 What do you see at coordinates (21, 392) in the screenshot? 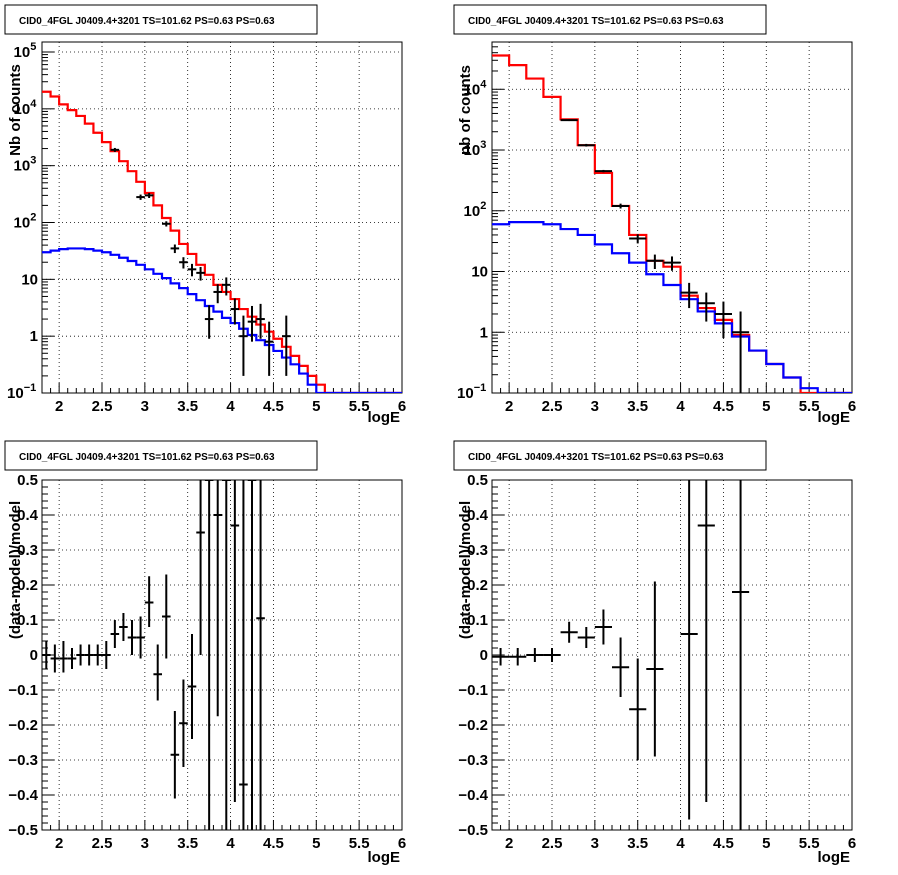
I see `y-tick-label: 10⁻¹` at bounding box center [21, 392].